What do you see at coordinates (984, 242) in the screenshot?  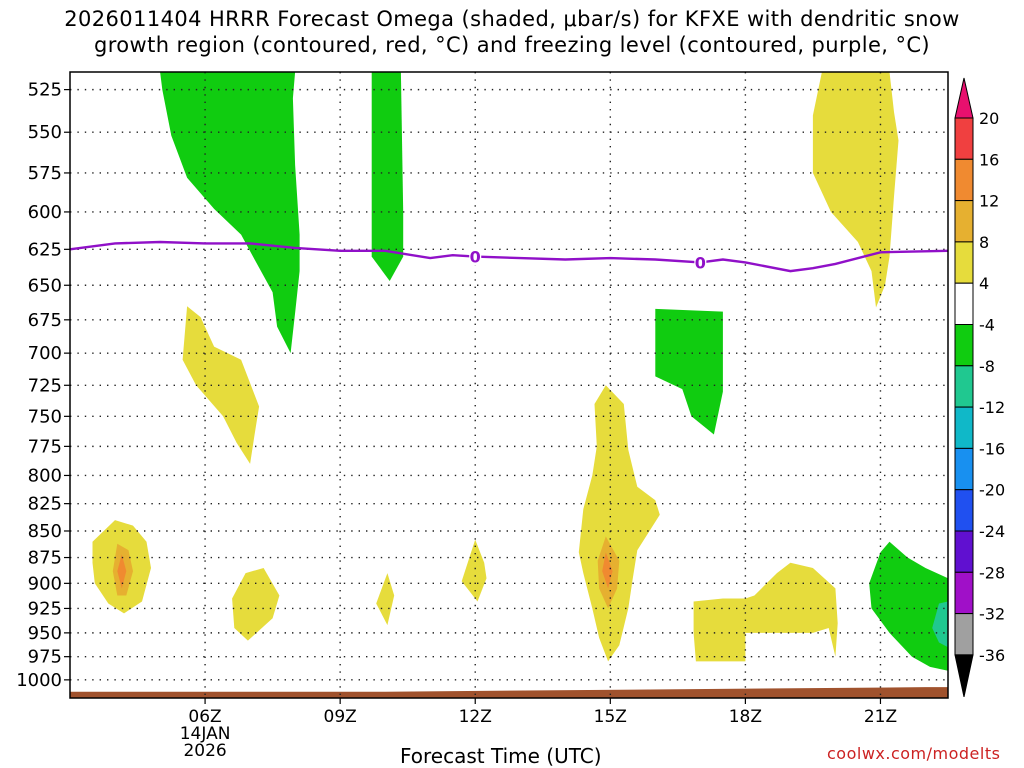 I see `colorbar-label-3: 8` at bounding box center [984, 242].